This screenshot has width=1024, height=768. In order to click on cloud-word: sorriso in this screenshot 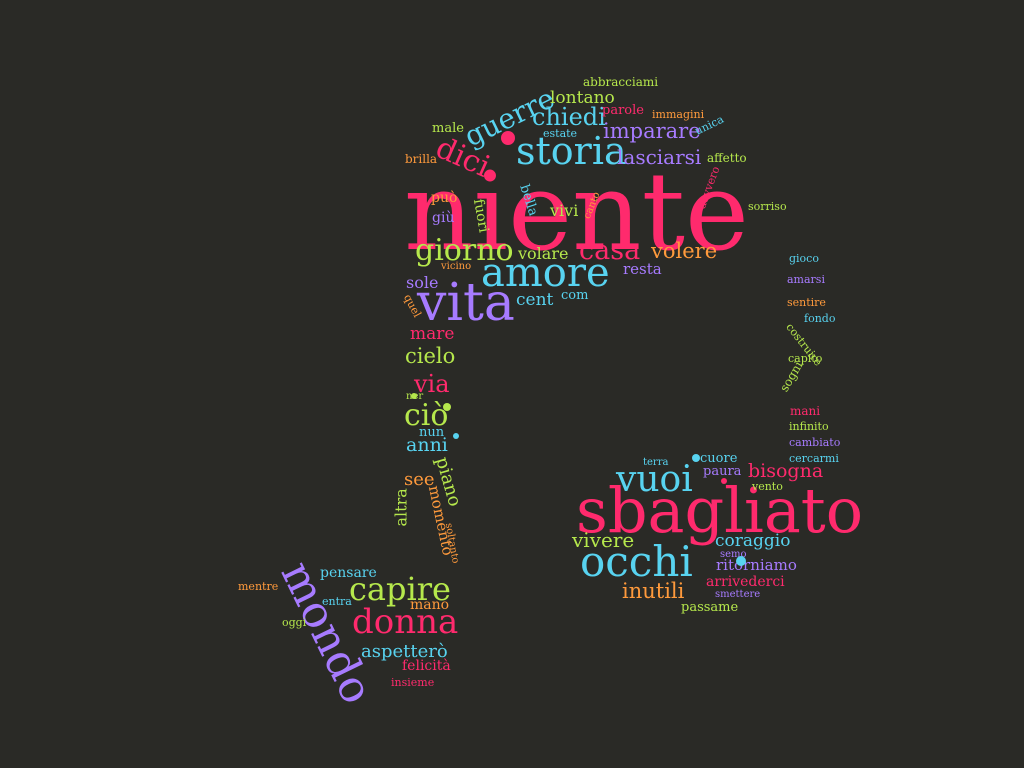, I will do `click(767, 207)`.